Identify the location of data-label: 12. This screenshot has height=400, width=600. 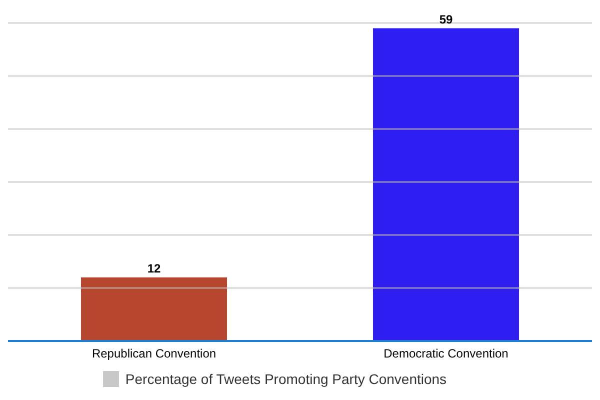
(154, 268).